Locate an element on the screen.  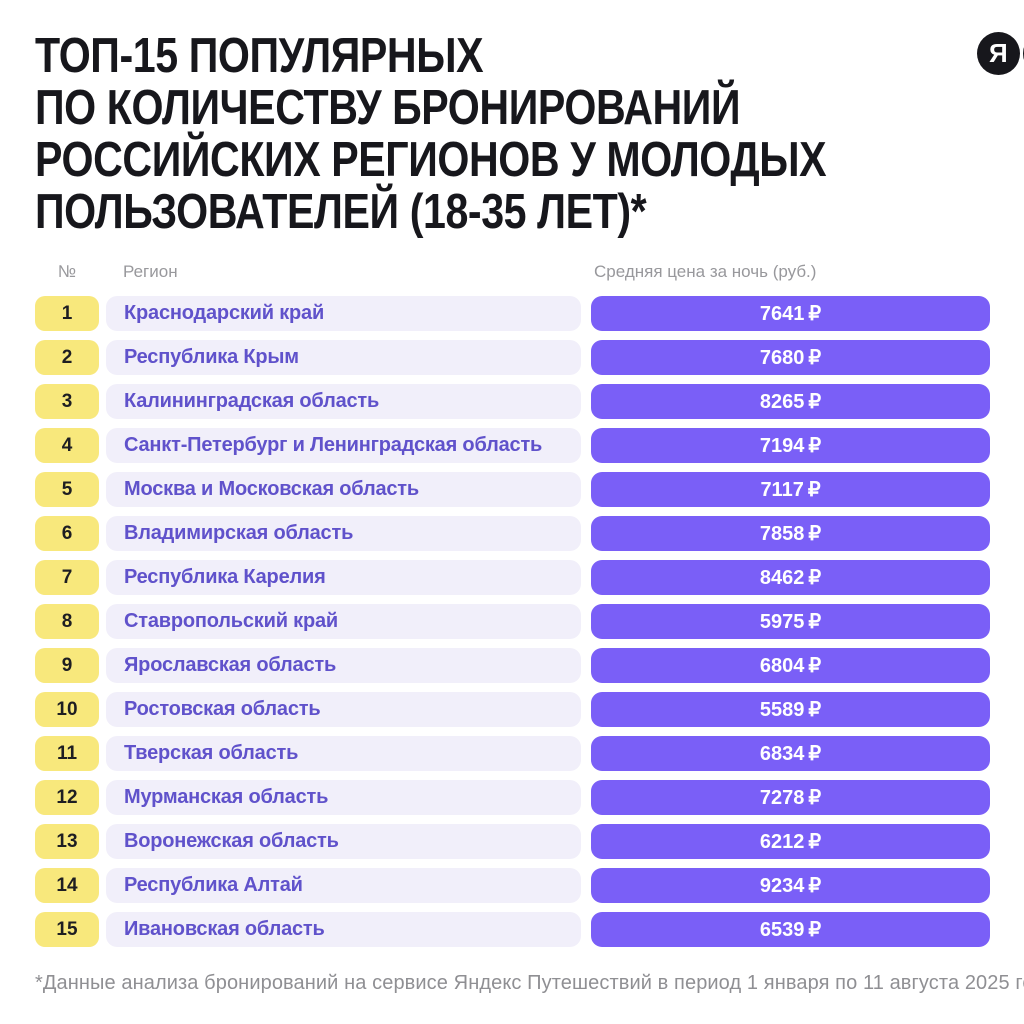
price-pill: 7117 ₽ is located at coordinates (790, 489).